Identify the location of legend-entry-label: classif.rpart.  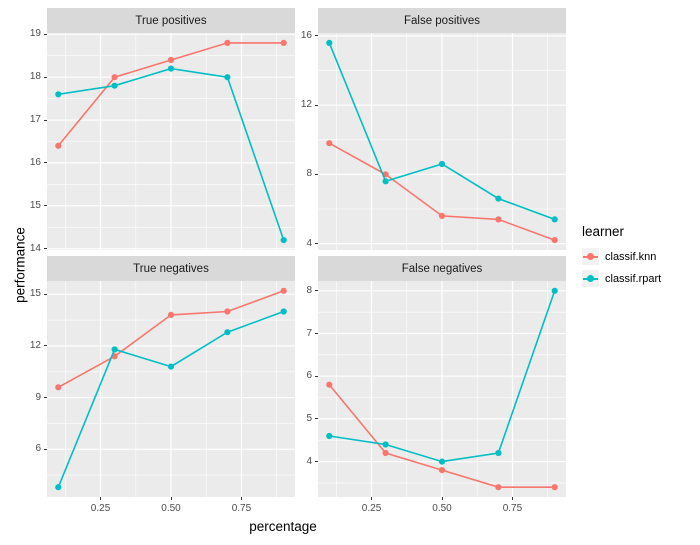
(633, 278).